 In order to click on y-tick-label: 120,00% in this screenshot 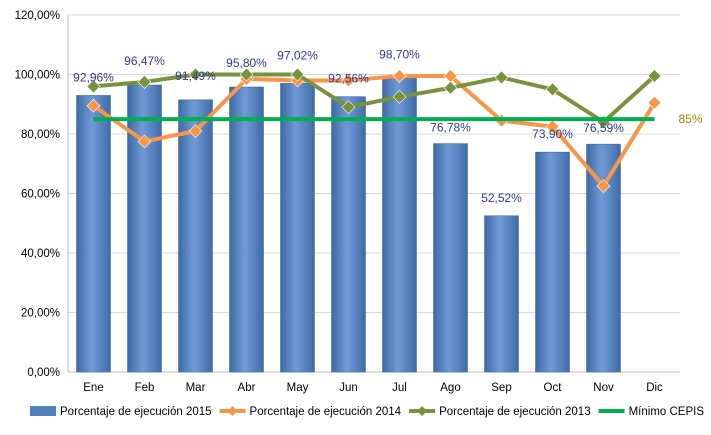, I will do `click(37, 16)`.